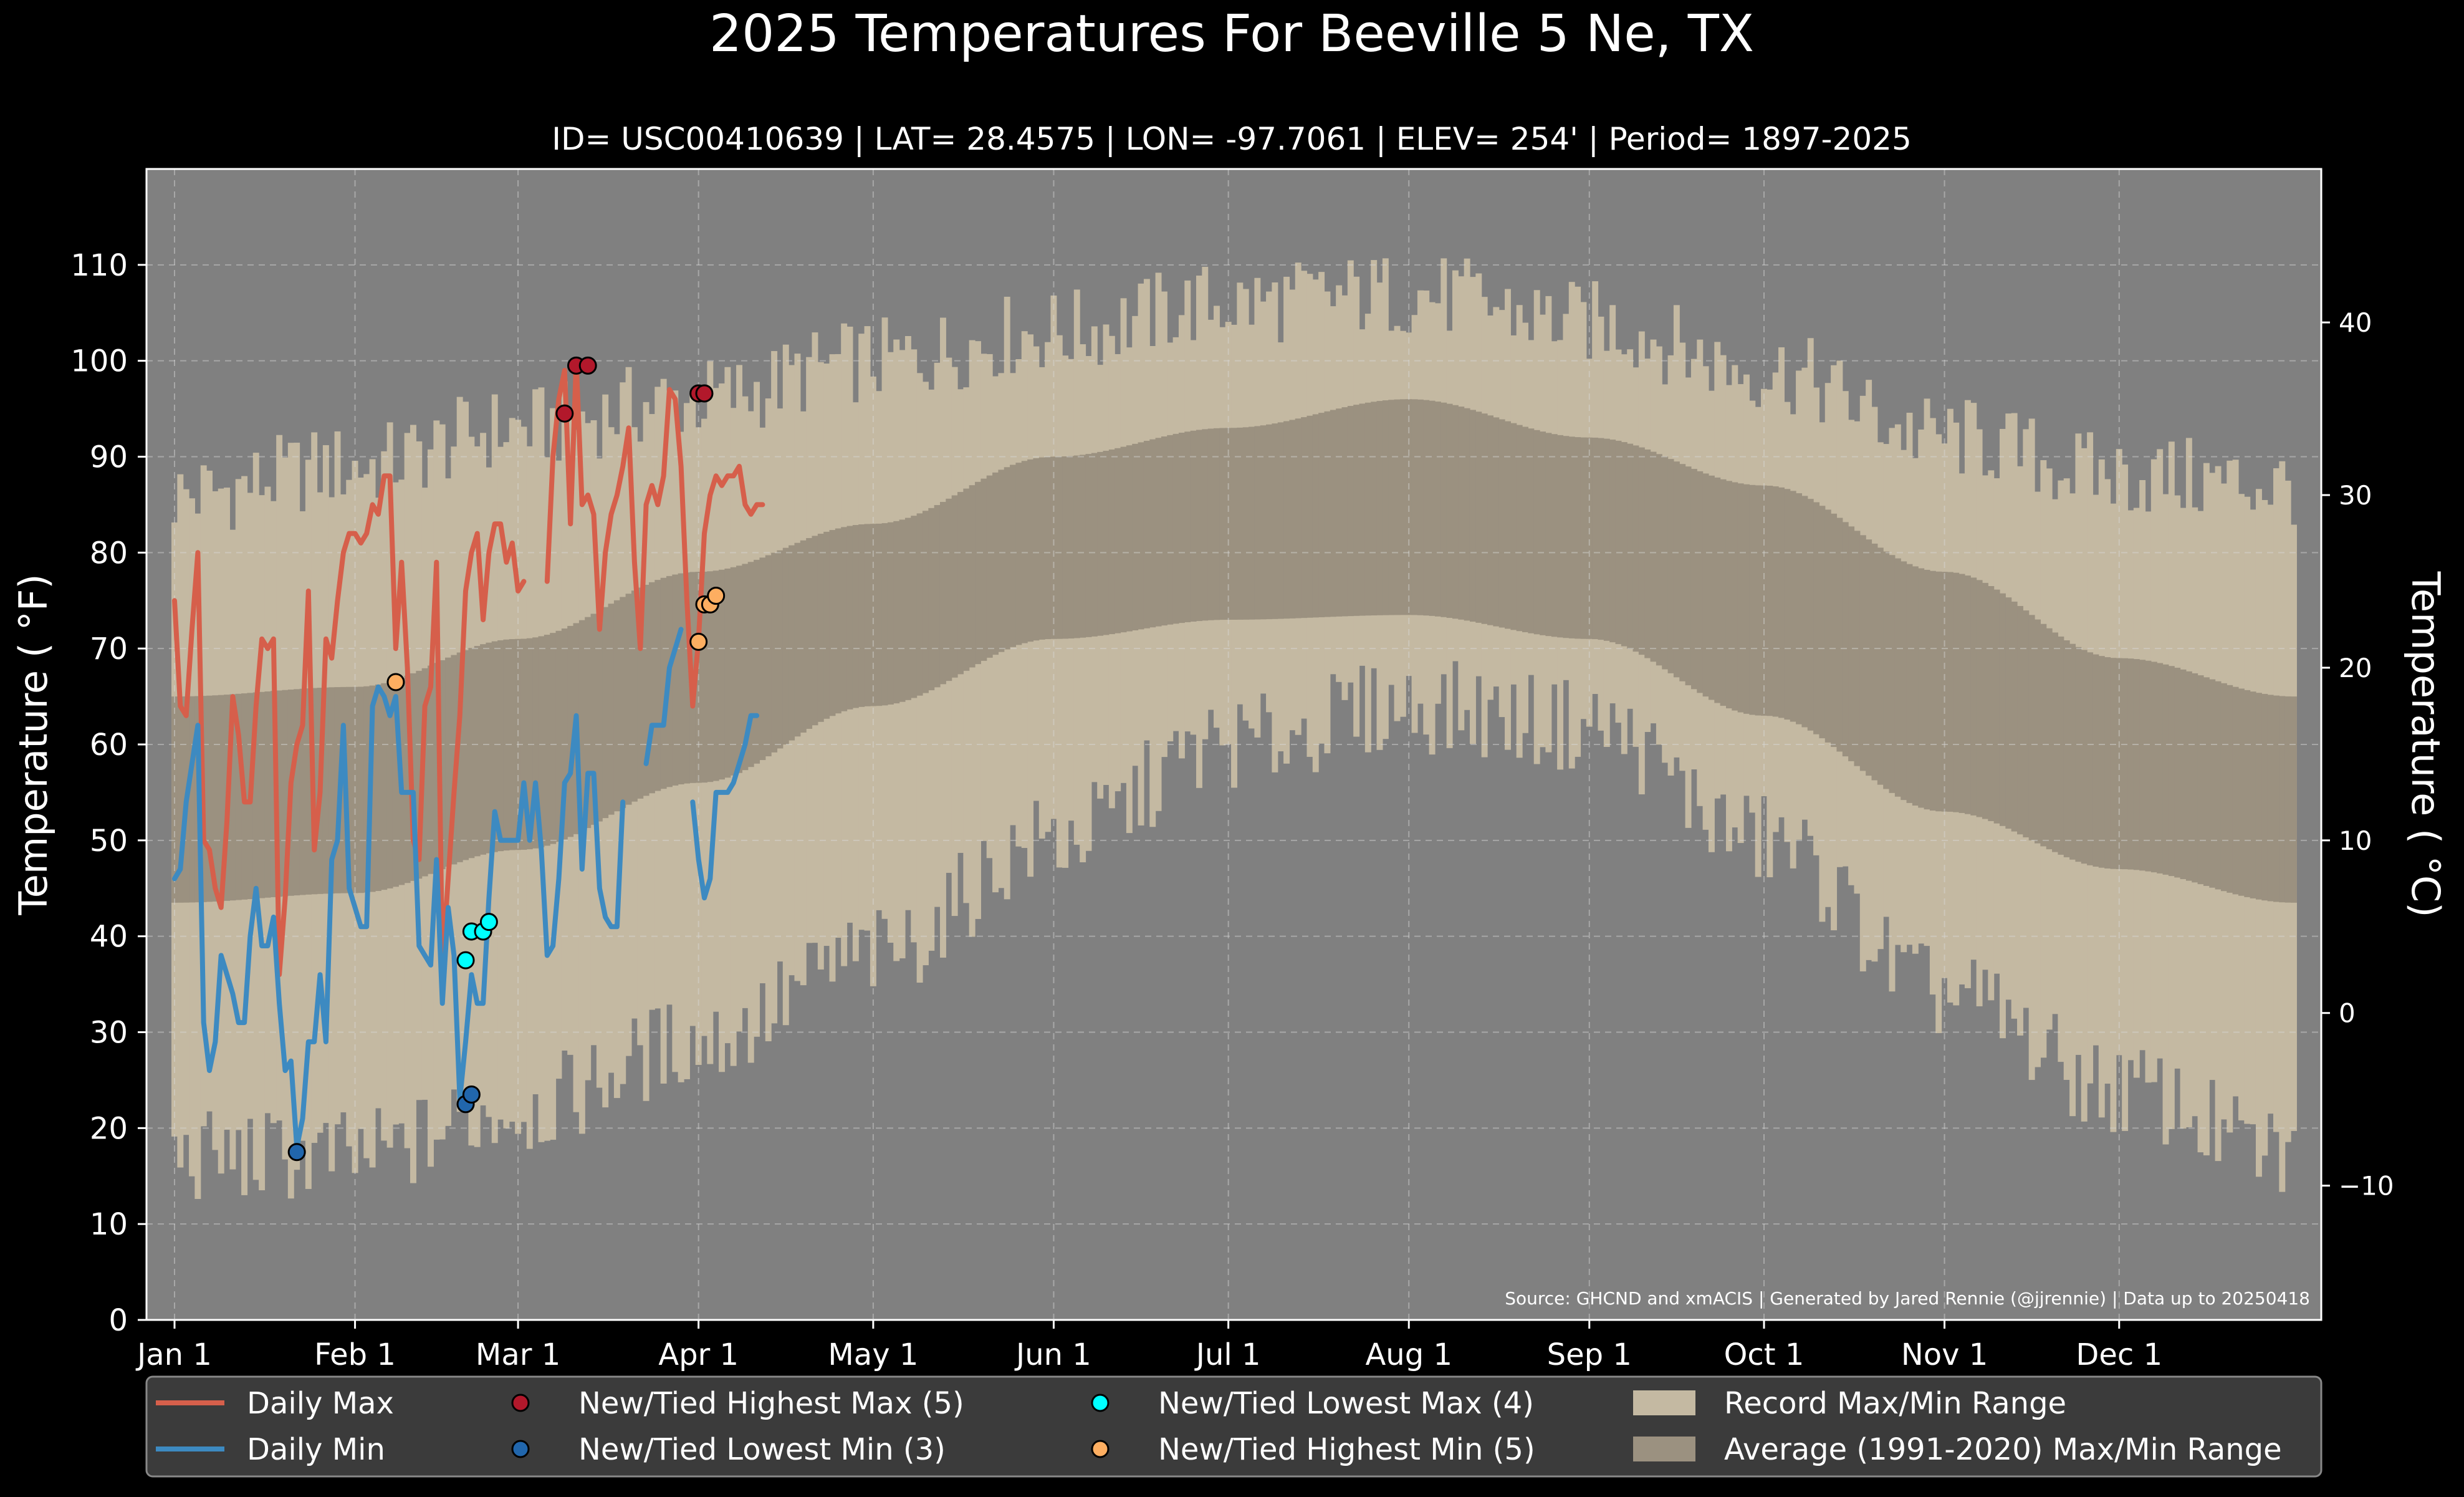 The height and width of the screenshot is (1497, 2464). Describe the element at coordinates (1408, 1354) in the screenshot. I see `x-tick-label: Aug 1` at that location.